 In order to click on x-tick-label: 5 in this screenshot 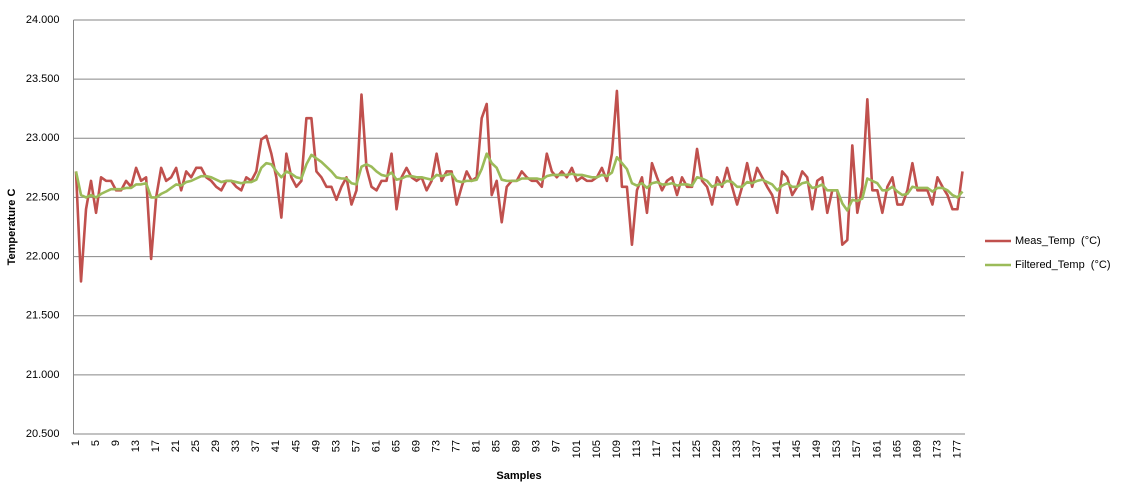, I will do `click(96, 443)`.